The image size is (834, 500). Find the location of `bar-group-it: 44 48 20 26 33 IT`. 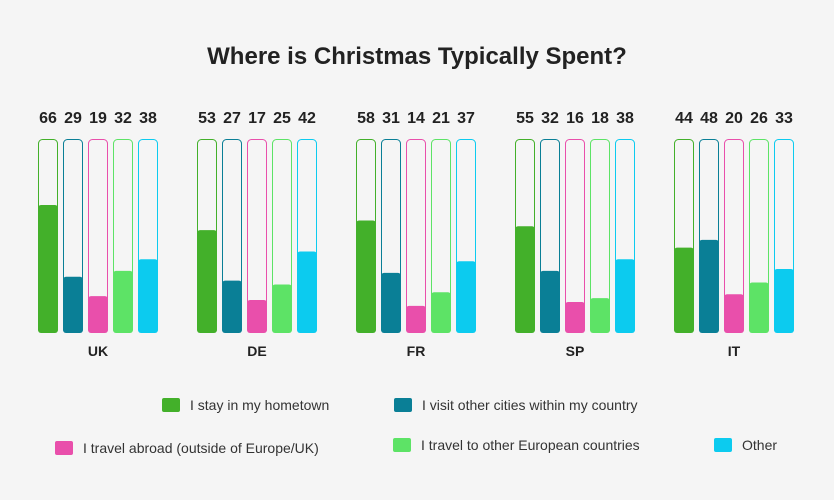

bar-group-it: 44 48 20 26 33 IT is located at coordinates (734, 234).